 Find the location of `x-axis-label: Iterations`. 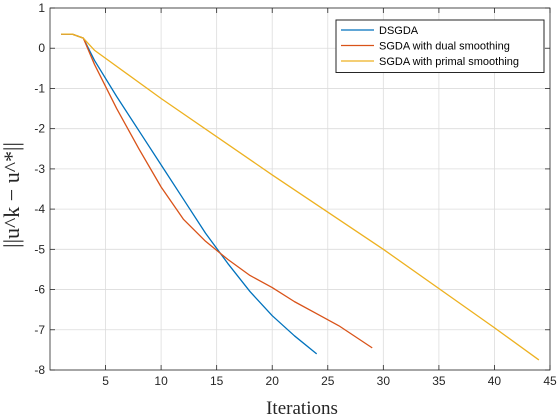

x-axis-label: Iterations is located at coordinates (302, 408).